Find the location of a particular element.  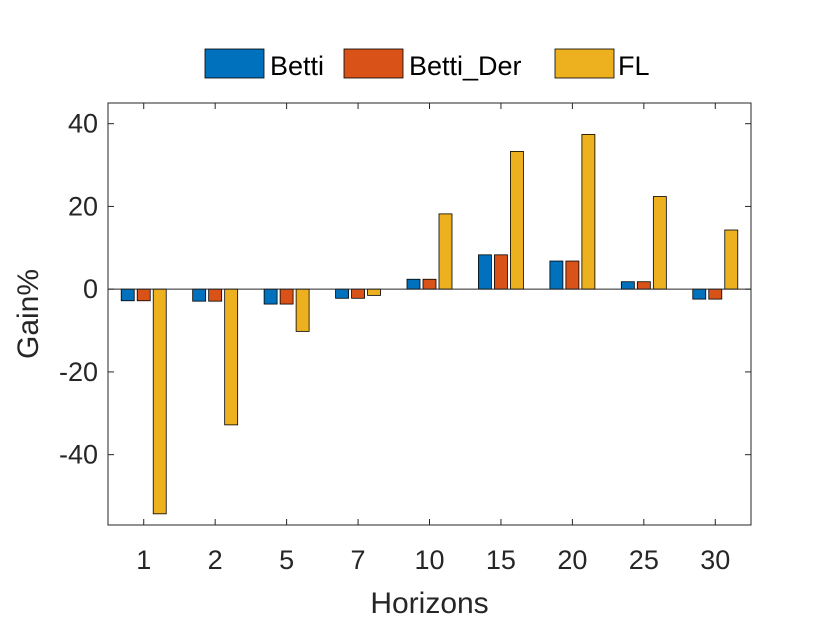

x-tick-label: 15 is located at coordinates (501, 560).